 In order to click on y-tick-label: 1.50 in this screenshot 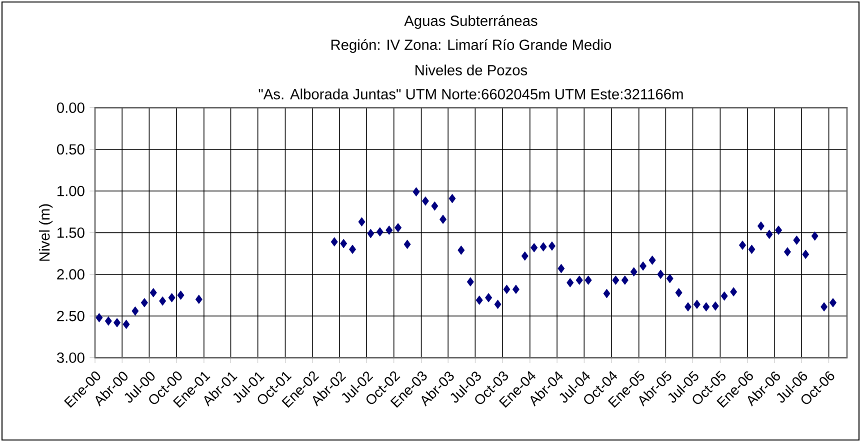, I will do `click(71, 233)`.